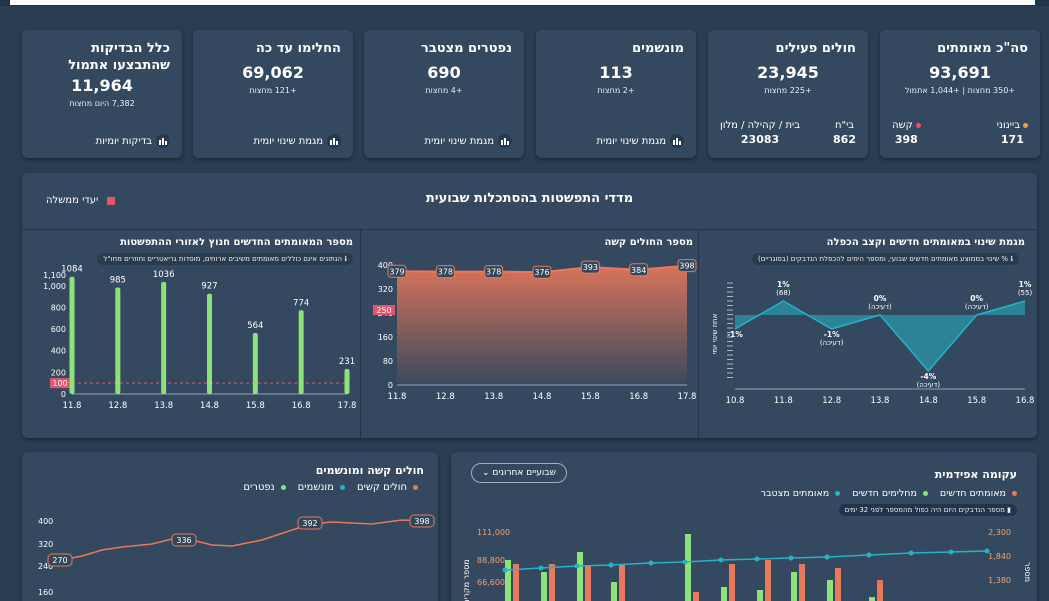 This screenshot has height=601, width=1049. I want to click on left-tick-label: 88,800, so click(491, 560).